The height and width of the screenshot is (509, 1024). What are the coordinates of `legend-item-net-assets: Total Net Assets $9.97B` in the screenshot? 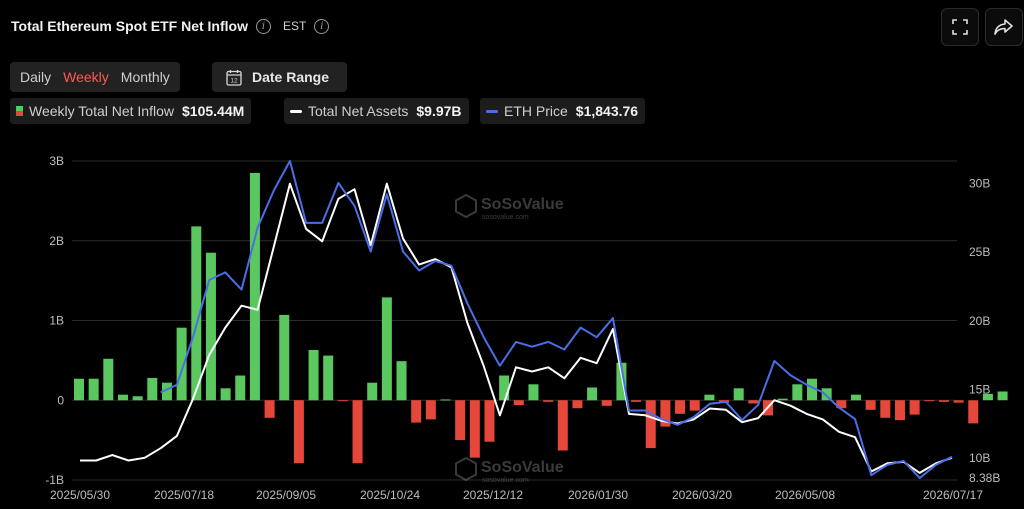 It's located at (376, 111).